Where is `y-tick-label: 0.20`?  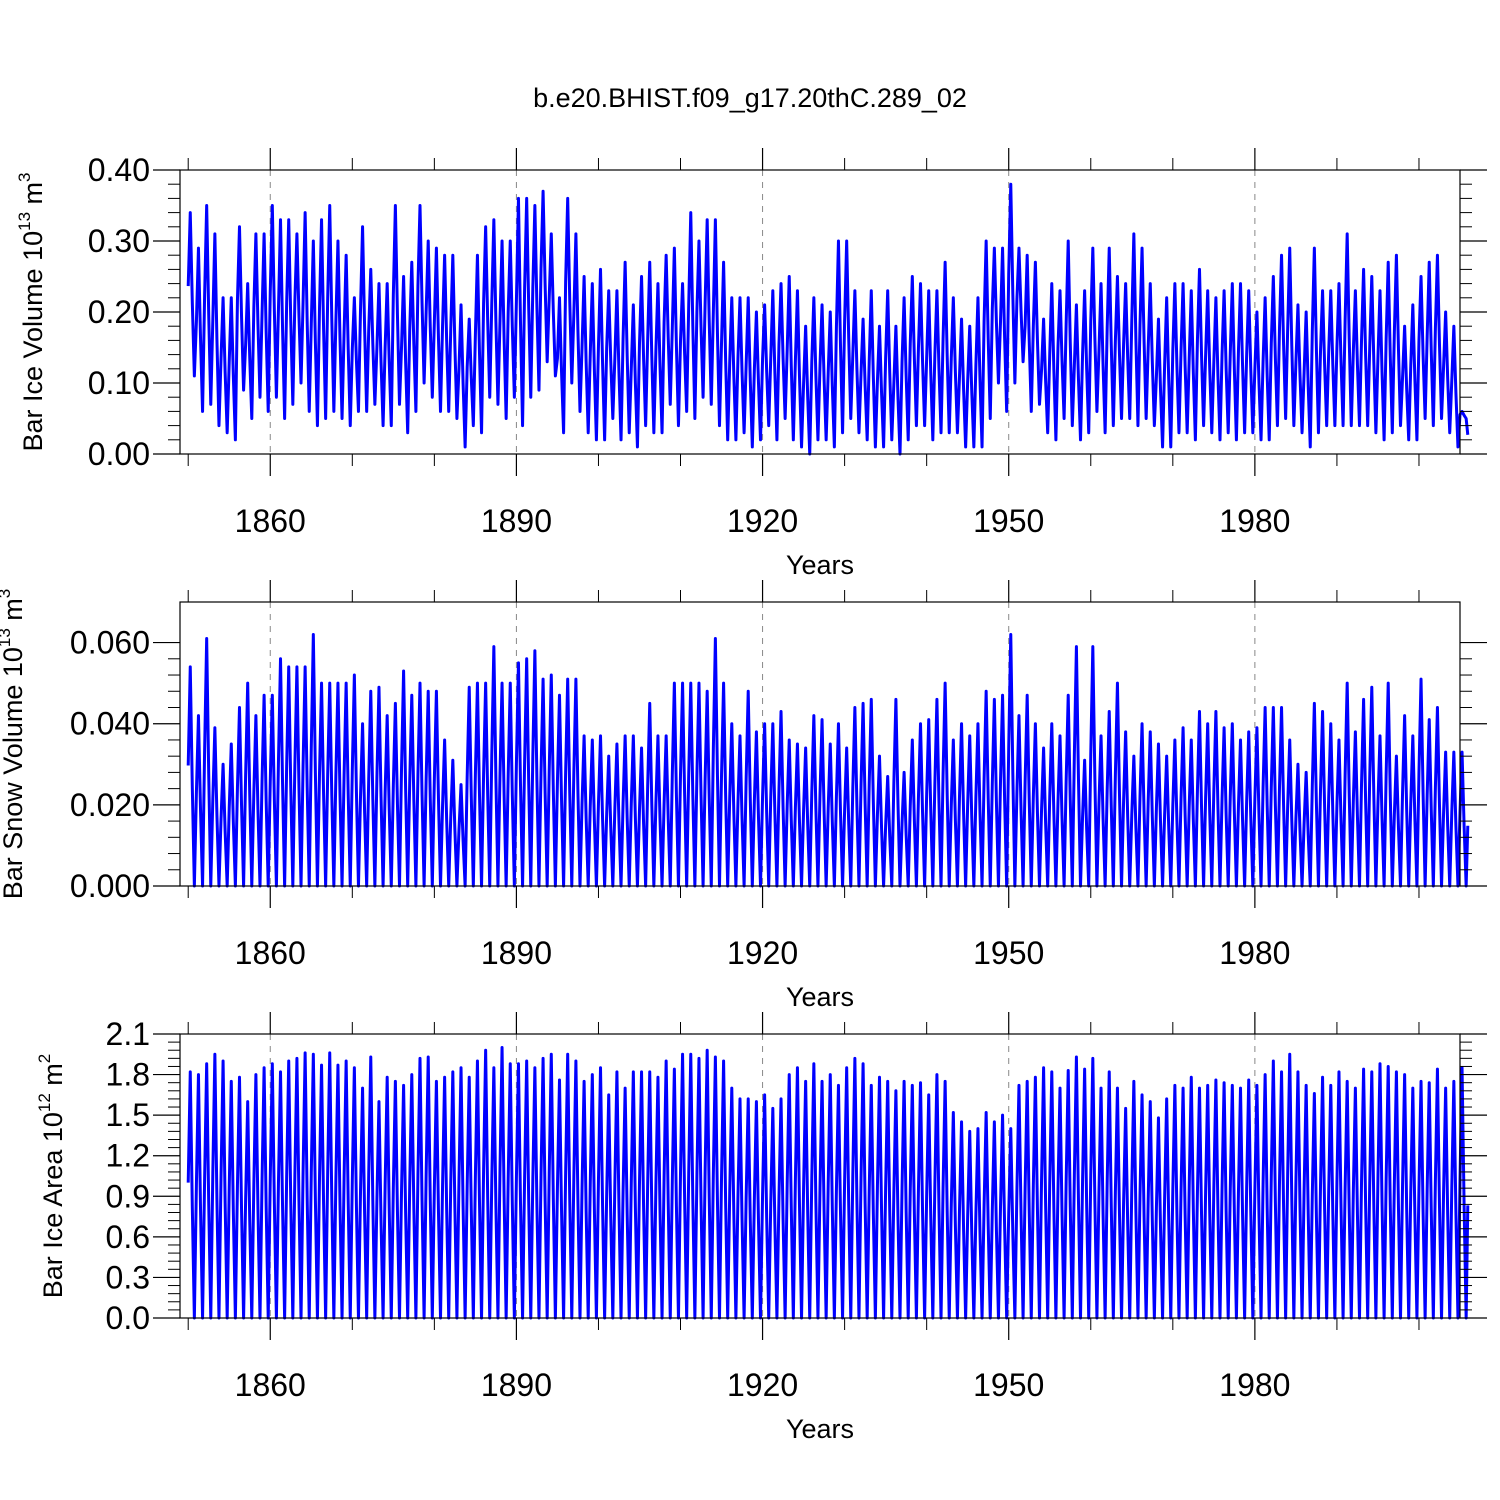 y-tick-label: 0.20 is located at coordinates (119, 312).